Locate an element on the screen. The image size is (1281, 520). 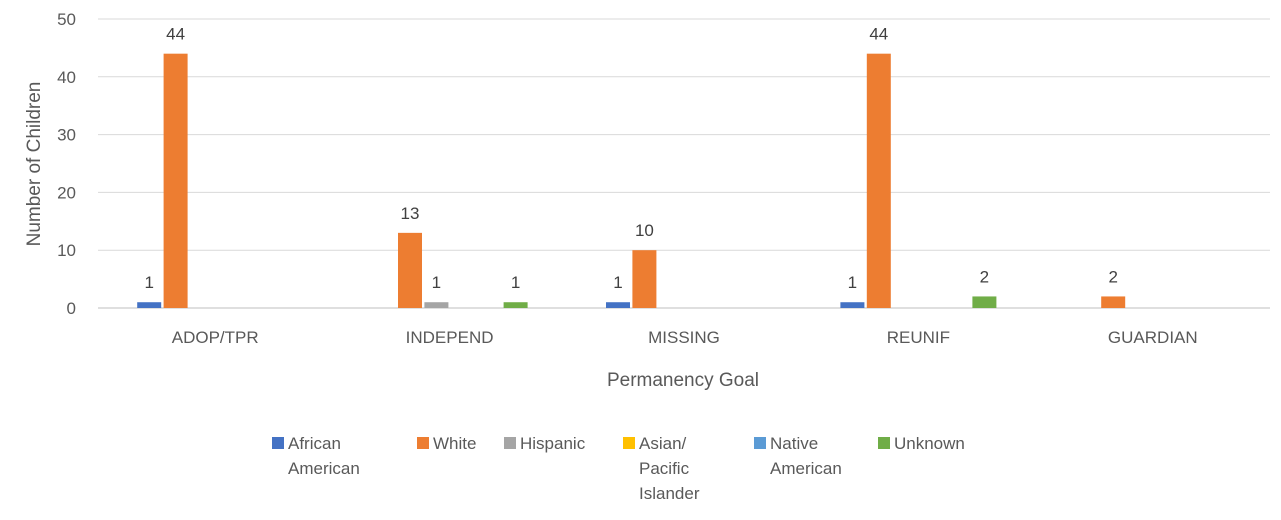
x-tick-label-guardian: GUARDIAN is located at coordinates (1153, 337).